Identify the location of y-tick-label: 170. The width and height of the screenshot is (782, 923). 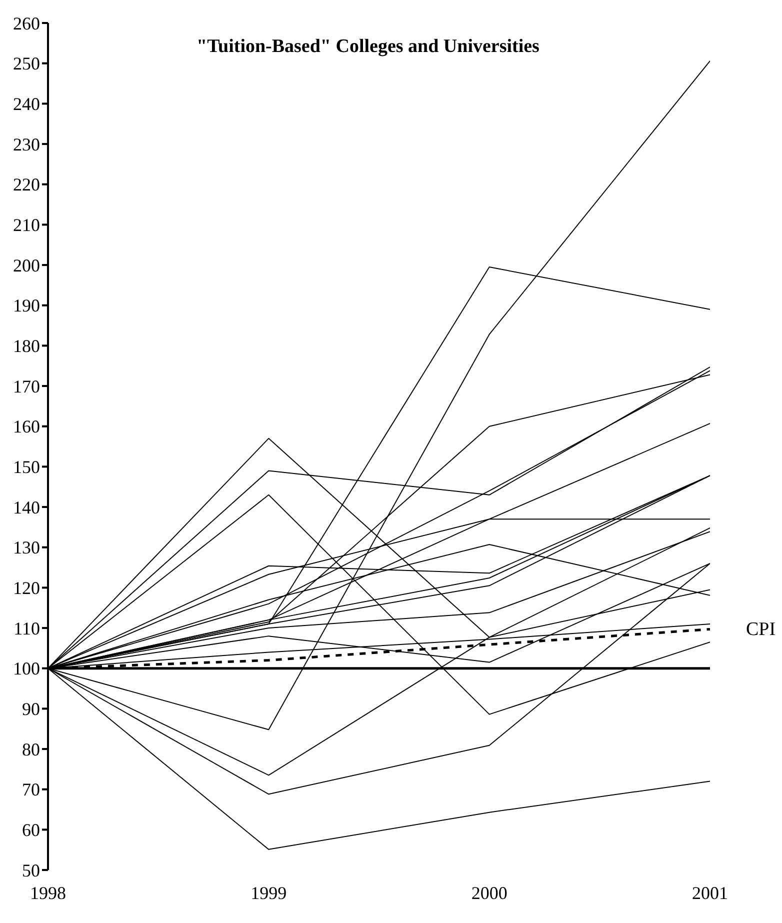
(26, 386).